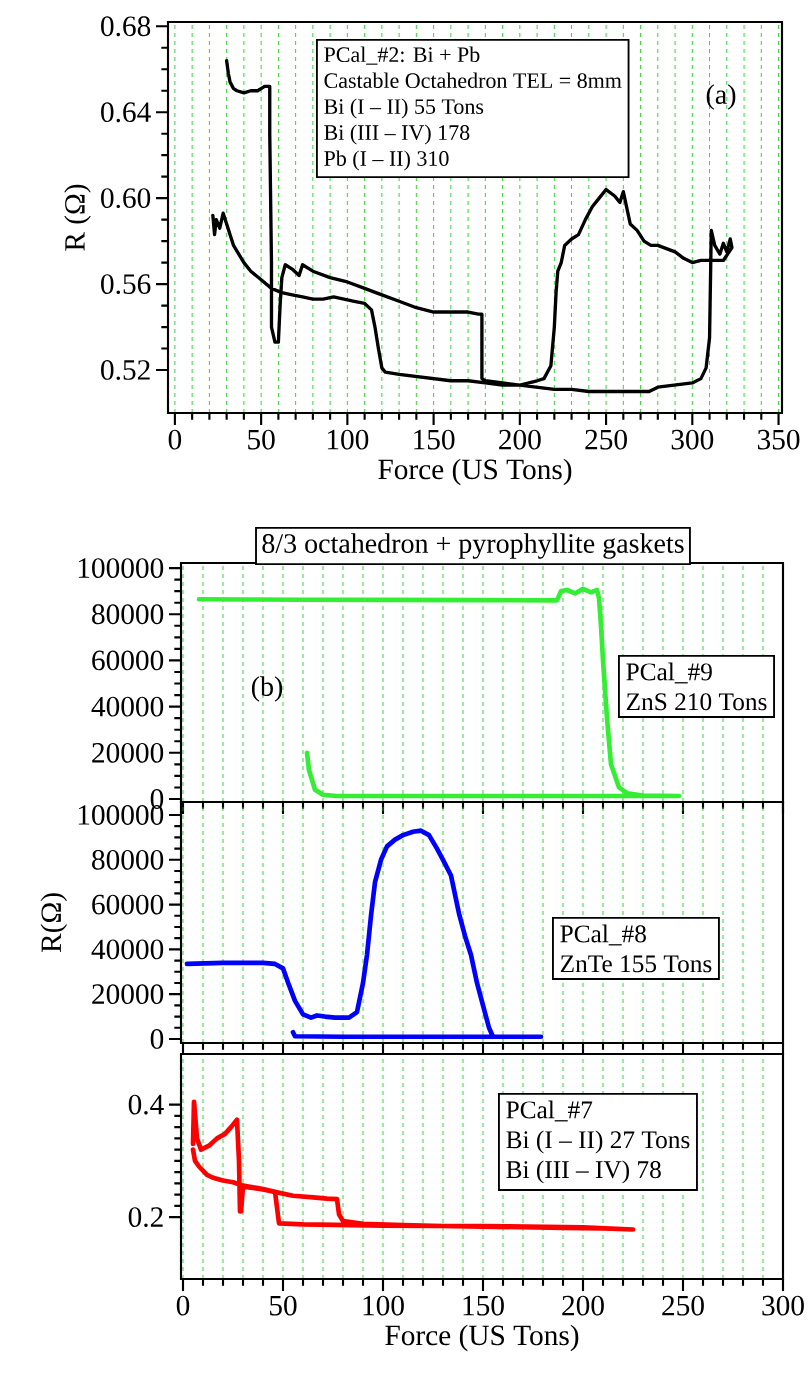 This screenshot has width=809, height=1378. I want to click on y-tick-label: 0, so click(157, 1039).